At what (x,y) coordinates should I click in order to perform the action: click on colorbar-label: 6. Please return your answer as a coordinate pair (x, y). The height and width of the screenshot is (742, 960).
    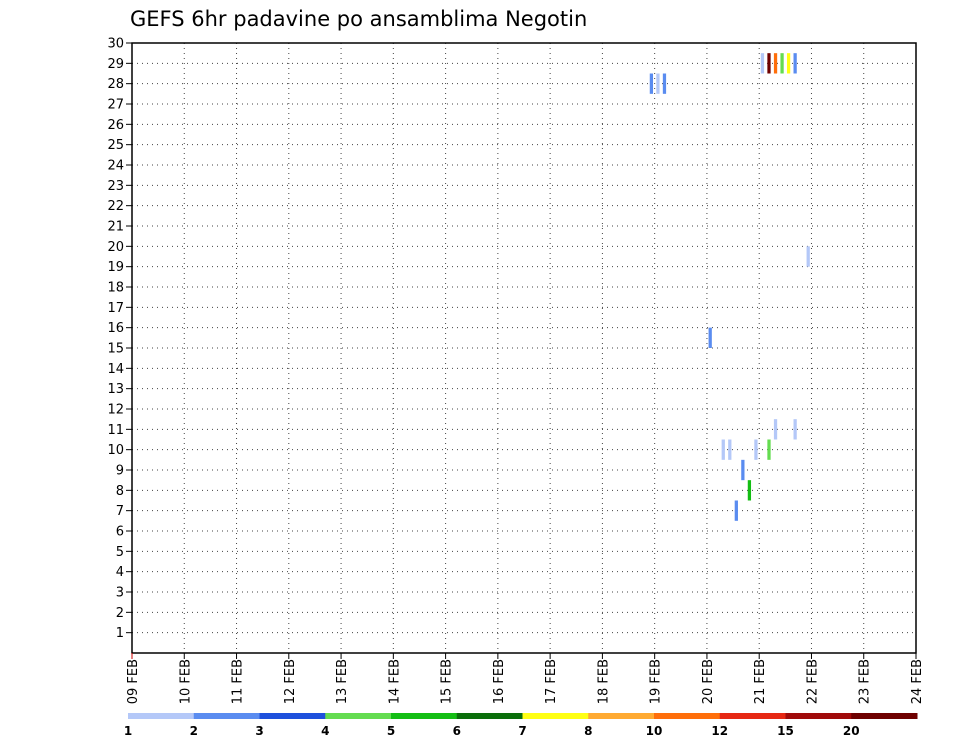
    Looking at the image, I should click on (457, 731).